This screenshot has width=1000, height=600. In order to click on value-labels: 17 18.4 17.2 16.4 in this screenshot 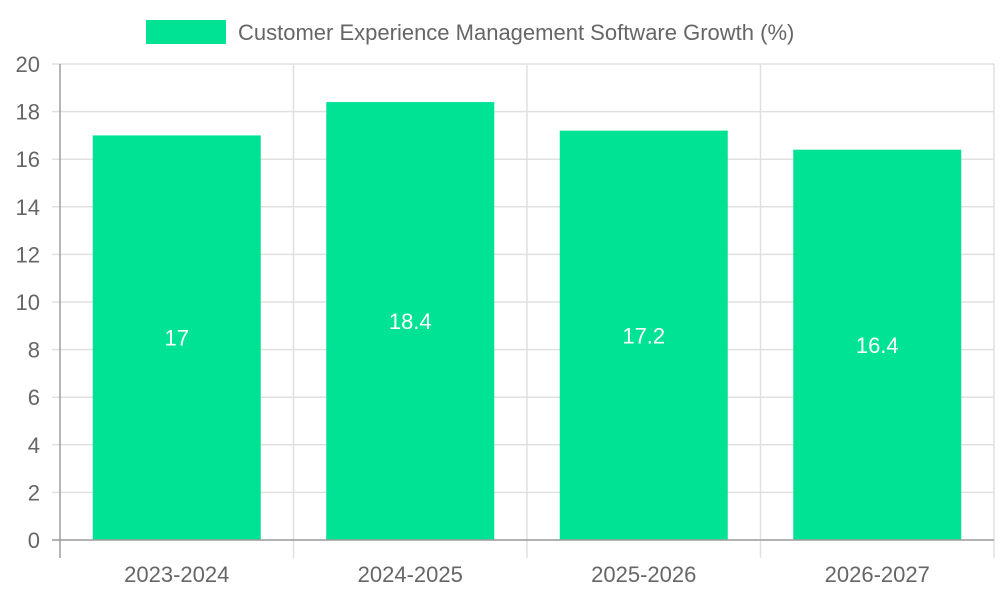, I will do `click(532, 333)`.